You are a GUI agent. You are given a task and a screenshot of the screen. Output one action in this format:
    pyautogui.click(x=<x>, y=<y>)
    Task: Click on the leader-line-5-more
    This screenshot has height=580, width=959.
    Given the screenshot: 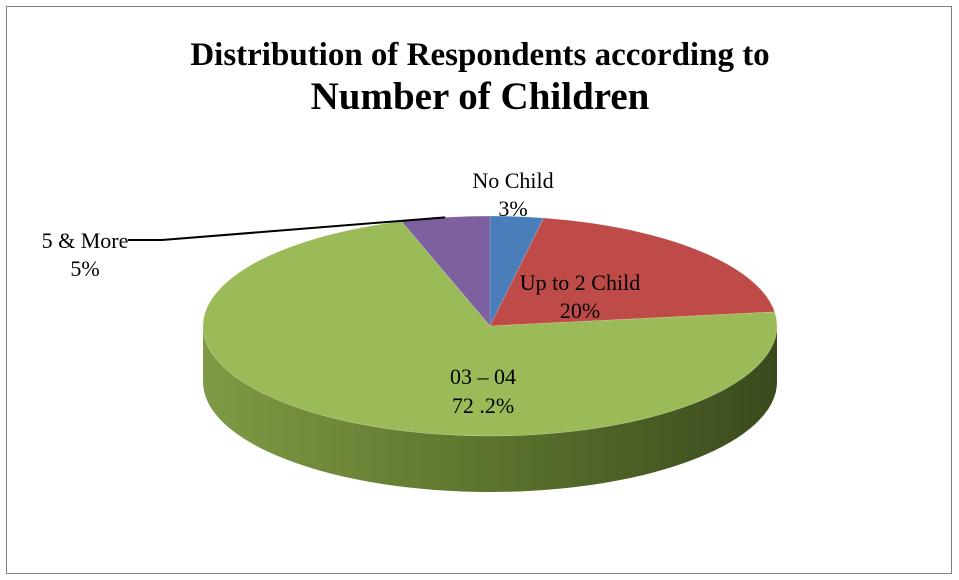 What is the action you would take?
    pyautogui.click(x=287, y=228)
    